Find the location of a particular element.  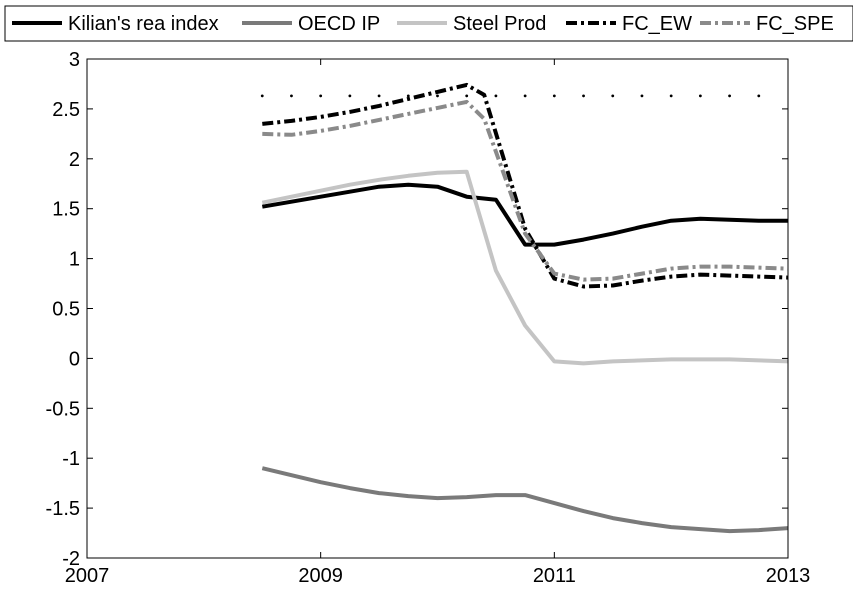

y-tick-label: -1 is located at coordinates (71, 459).